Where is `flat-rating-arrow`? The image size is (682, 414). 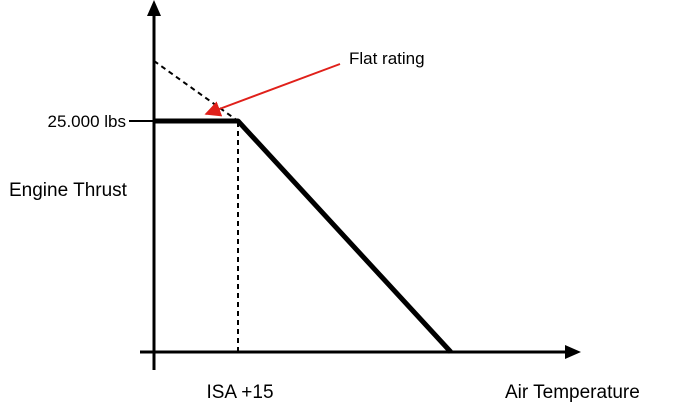
flat-rating-arrow is located at coordinates (272, 90).